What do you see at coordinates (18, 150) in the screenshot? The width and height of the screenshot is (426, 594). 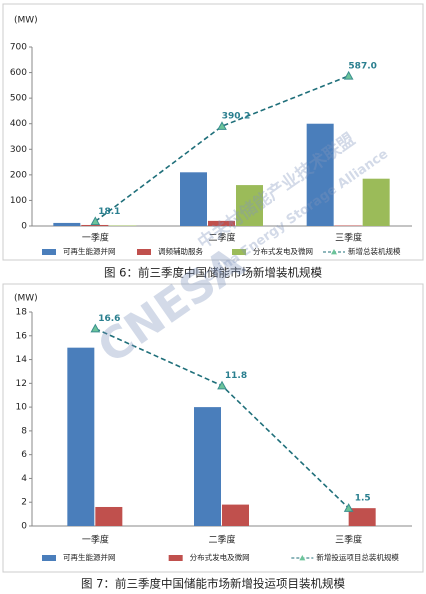 I see `y-tick-label: 300` at bounding box center [18, 150].